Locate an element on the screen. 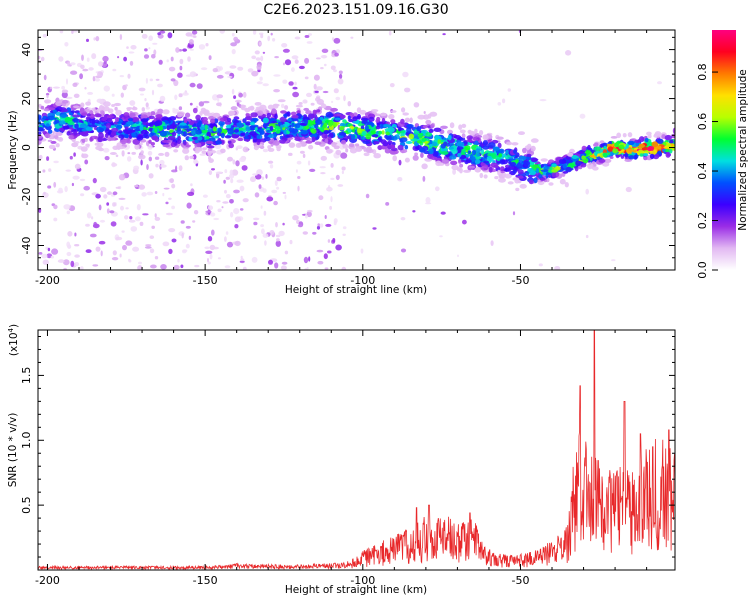  heatmap-ridge-cells is located at coordinates (356, 140).